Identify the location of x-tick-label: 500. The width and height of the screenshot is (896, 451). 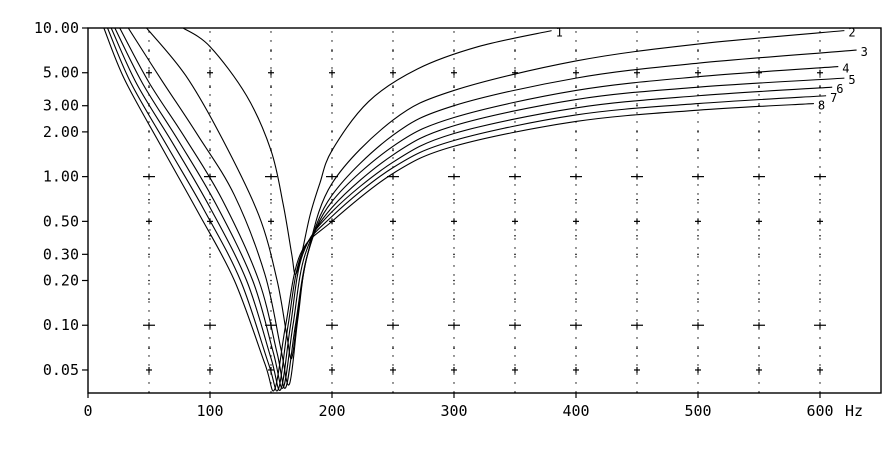
(697, 411).